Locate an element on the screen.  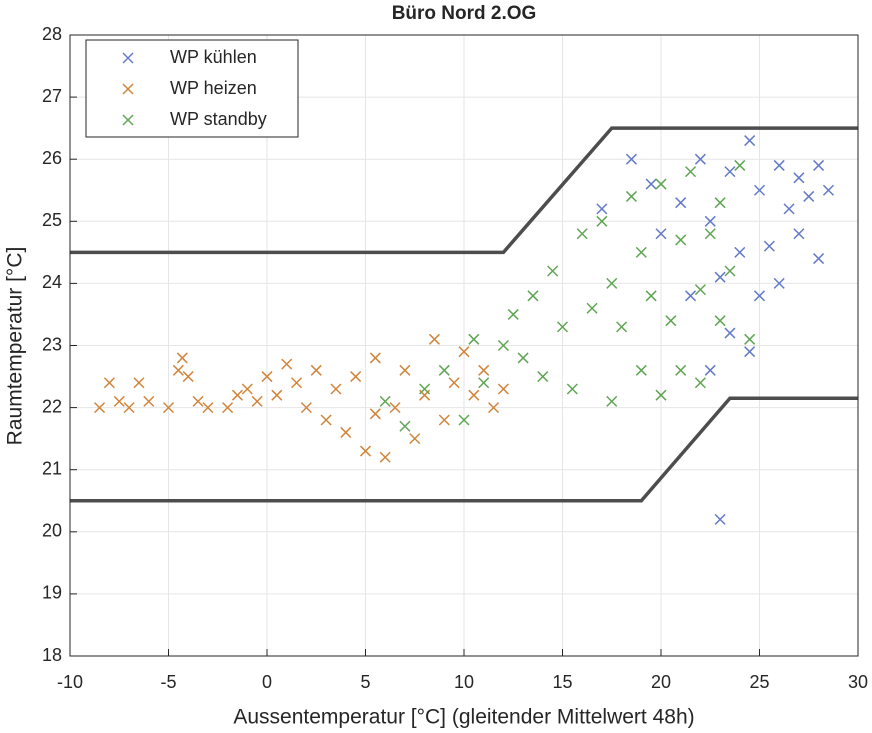
y-tick-label: 20 is located at coordinates (52, 531).